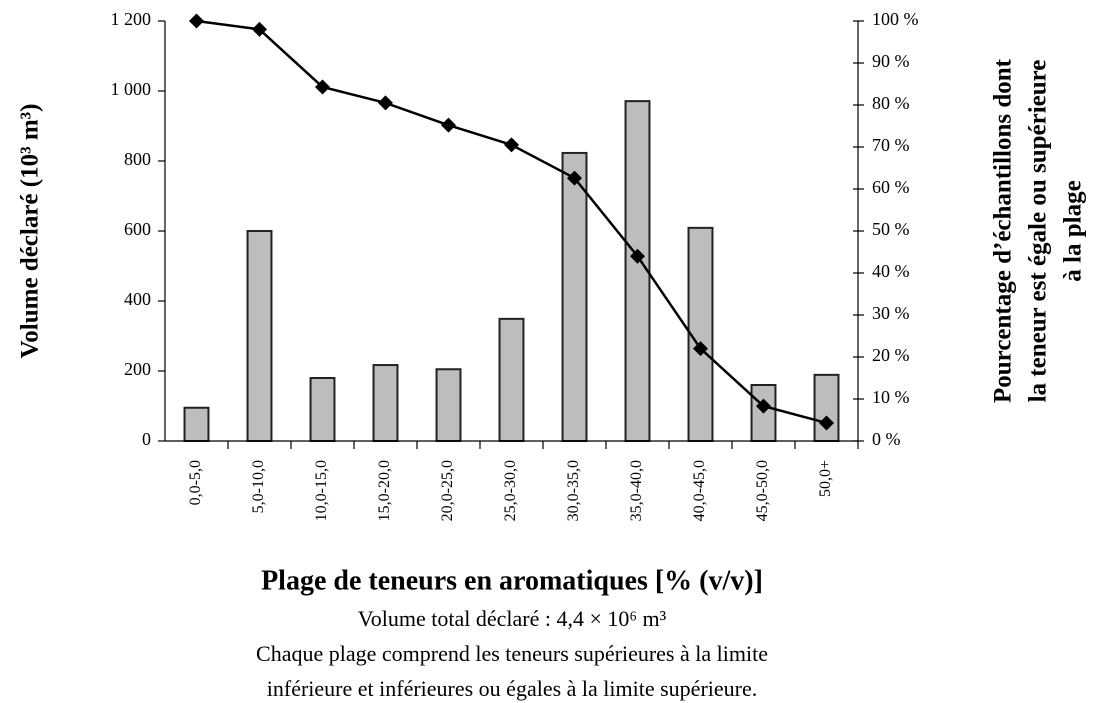  I want to click on x-tick-label: 25,0-30,0, so click(510, 490).